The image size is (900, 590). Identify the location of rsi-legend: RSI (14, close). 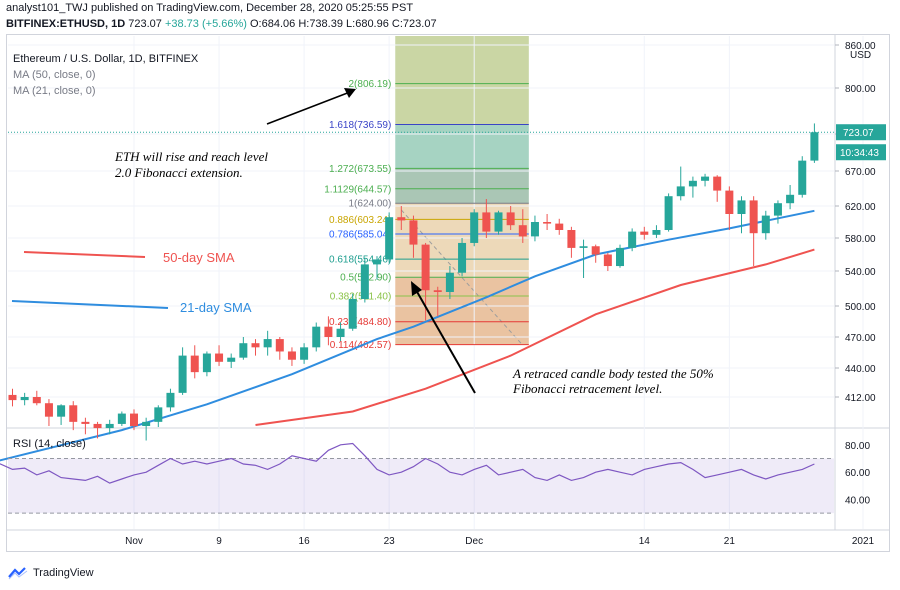
(49, 444).